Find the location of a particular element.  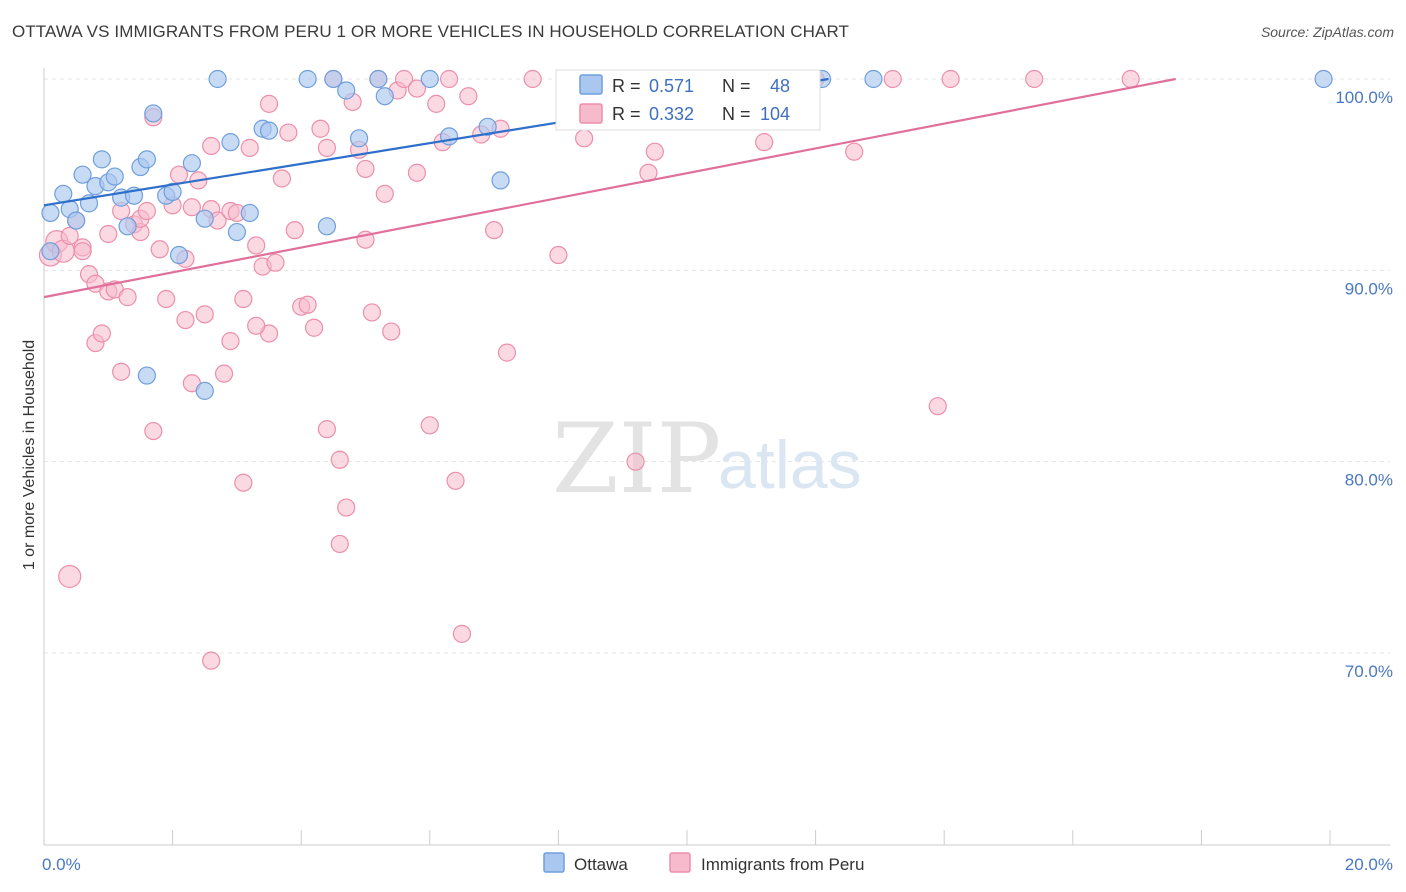

y-tick-label: 90.0% is located at coordinates (1369, 288).